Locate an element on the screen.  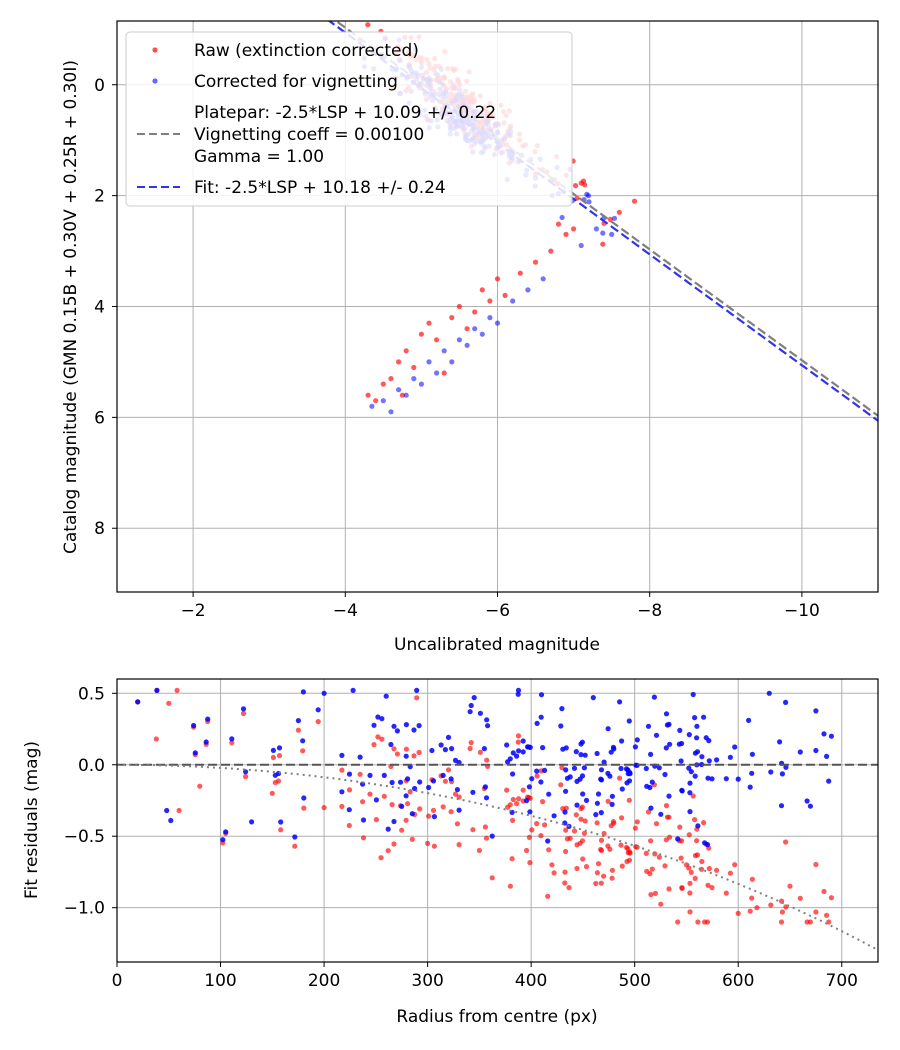
top-y-tick-label: 0 is located at coordinates (99, 86).